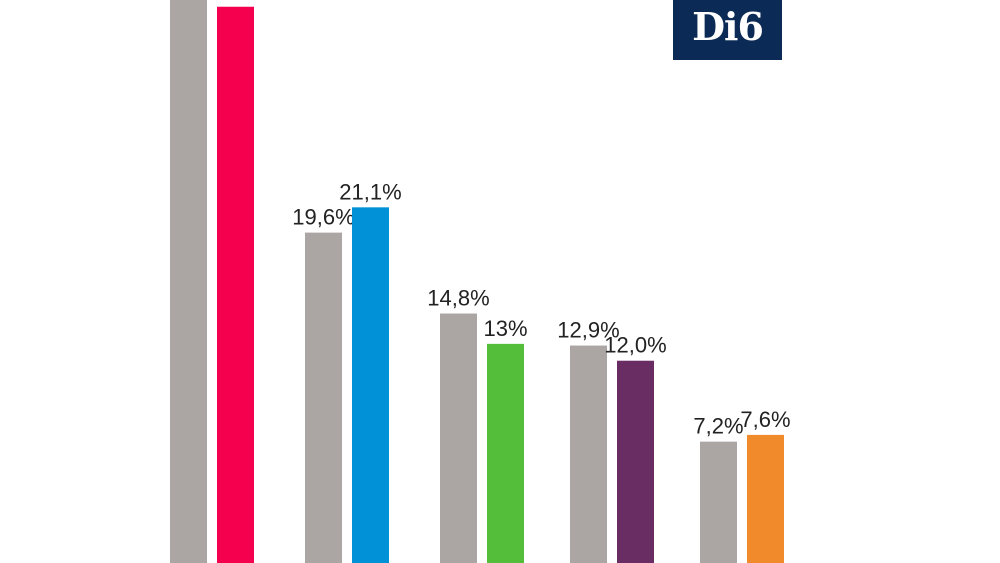 The width and height of the screenshot is (1000, 563). What do you see at coordinates (635, 461) in the screenshot?
I see `bar-s1-c3` at bounding box center [635, 461].